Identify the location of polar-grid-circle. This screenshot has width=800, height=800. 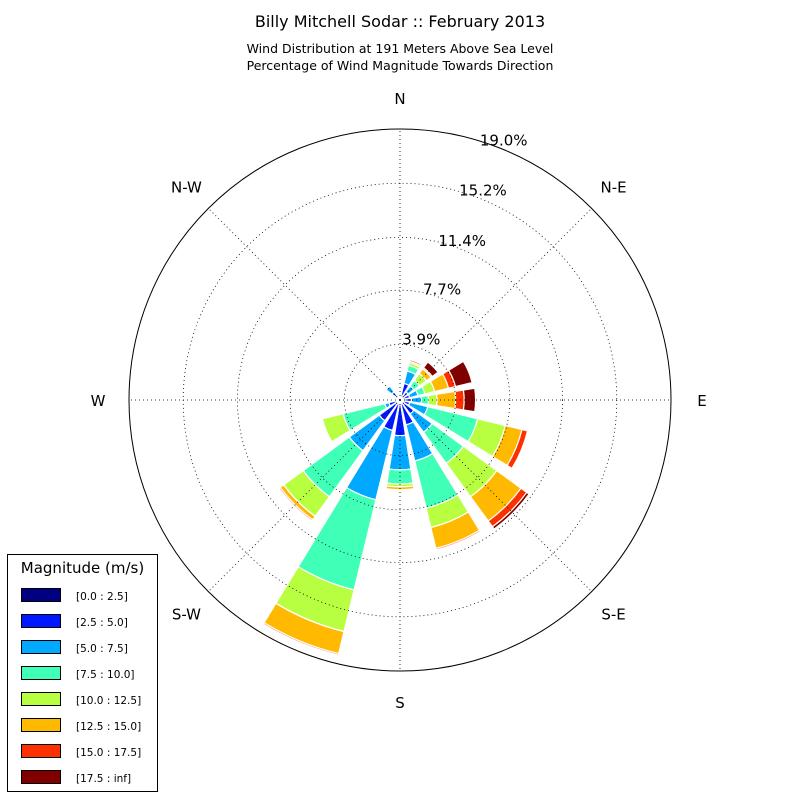
(400, 400).